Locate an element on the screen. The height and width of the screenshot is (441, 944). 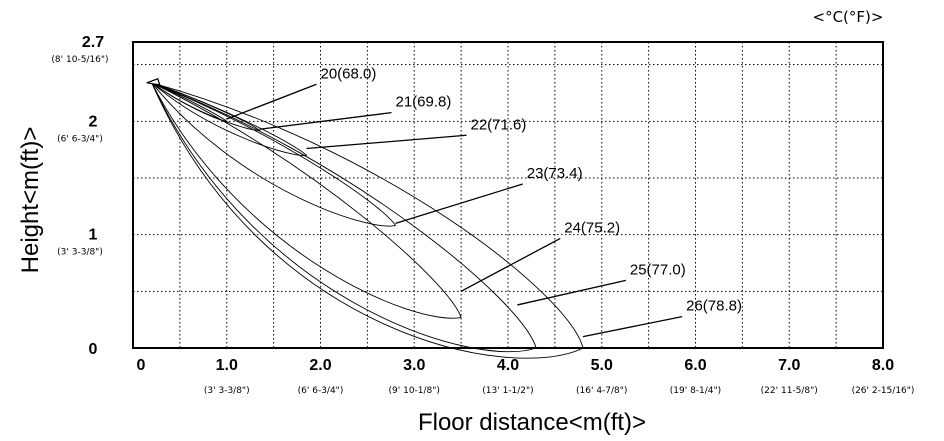
y-tick-sublabel: (3' 3-3/8") is located at coordinates (80, 253).